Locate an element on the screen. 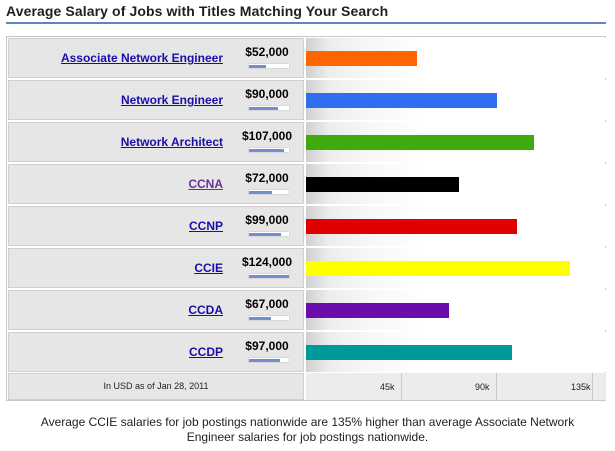  job-title-link: CCDA is located at coordinates (205, 310).